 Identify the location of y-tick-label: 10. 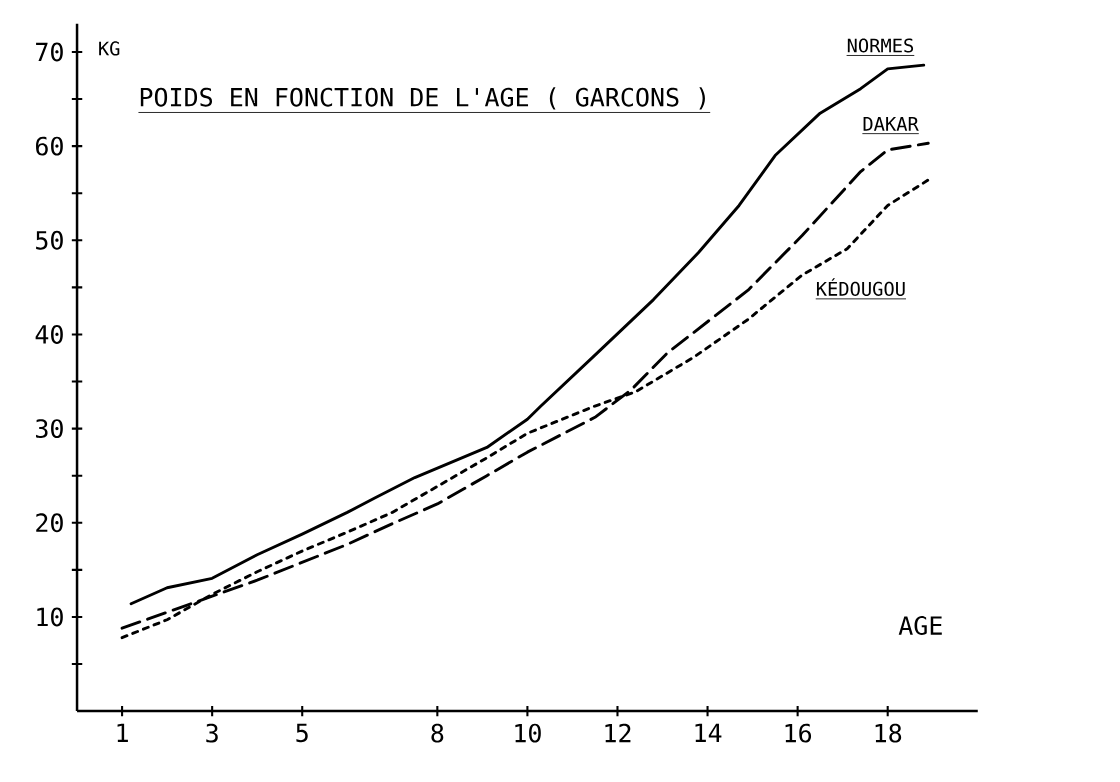
(50, 617).